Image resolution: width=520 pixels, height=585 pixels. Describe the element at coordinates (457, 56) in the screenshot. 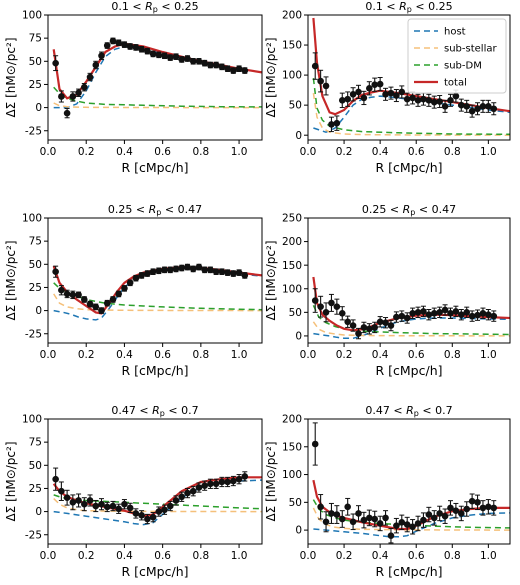

I see `legend-box` at that location.